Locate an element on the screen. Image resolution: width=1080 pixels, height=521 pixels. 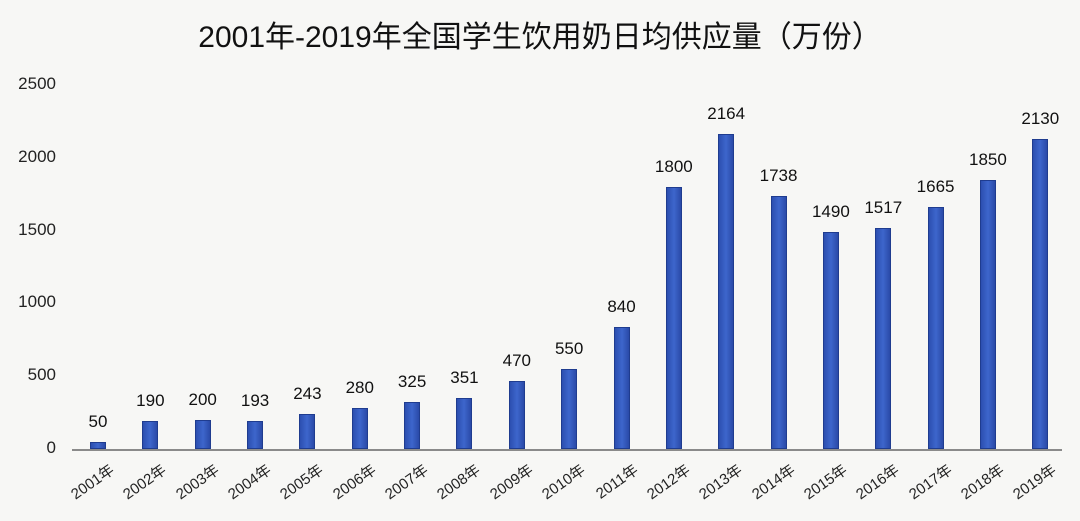
bar-value-label: 1490 is located at coordinates (830, 212).